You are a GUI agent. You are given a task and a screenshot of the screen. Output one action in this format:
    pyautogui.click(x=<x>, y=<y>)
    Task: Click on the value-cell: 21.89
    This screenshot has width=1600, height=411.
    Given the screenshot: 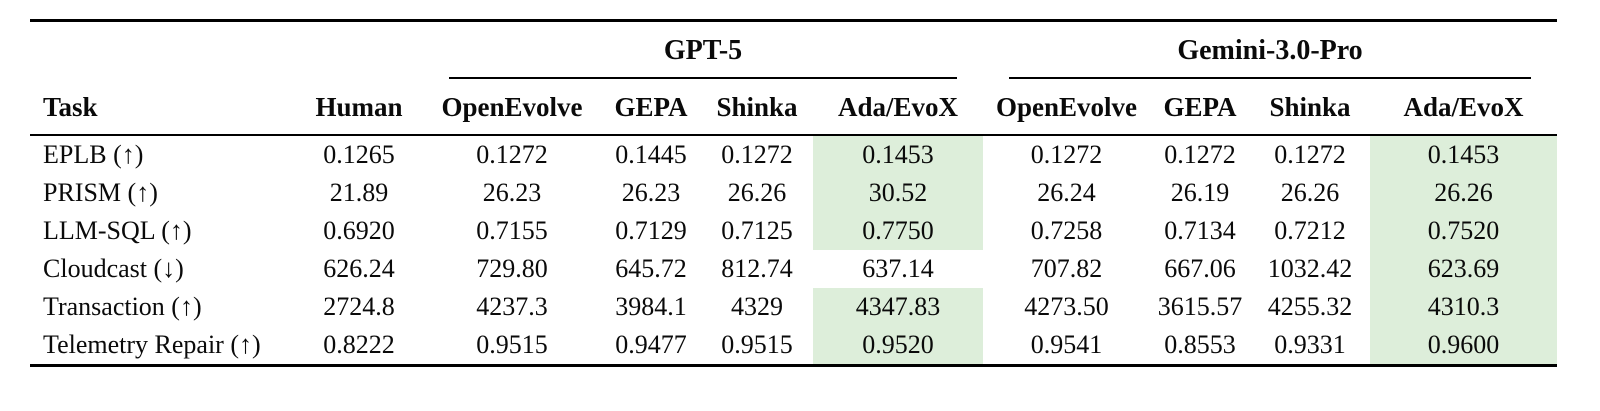 What is the action you would take?
    pyautogui.click(x=359, y=192)
    